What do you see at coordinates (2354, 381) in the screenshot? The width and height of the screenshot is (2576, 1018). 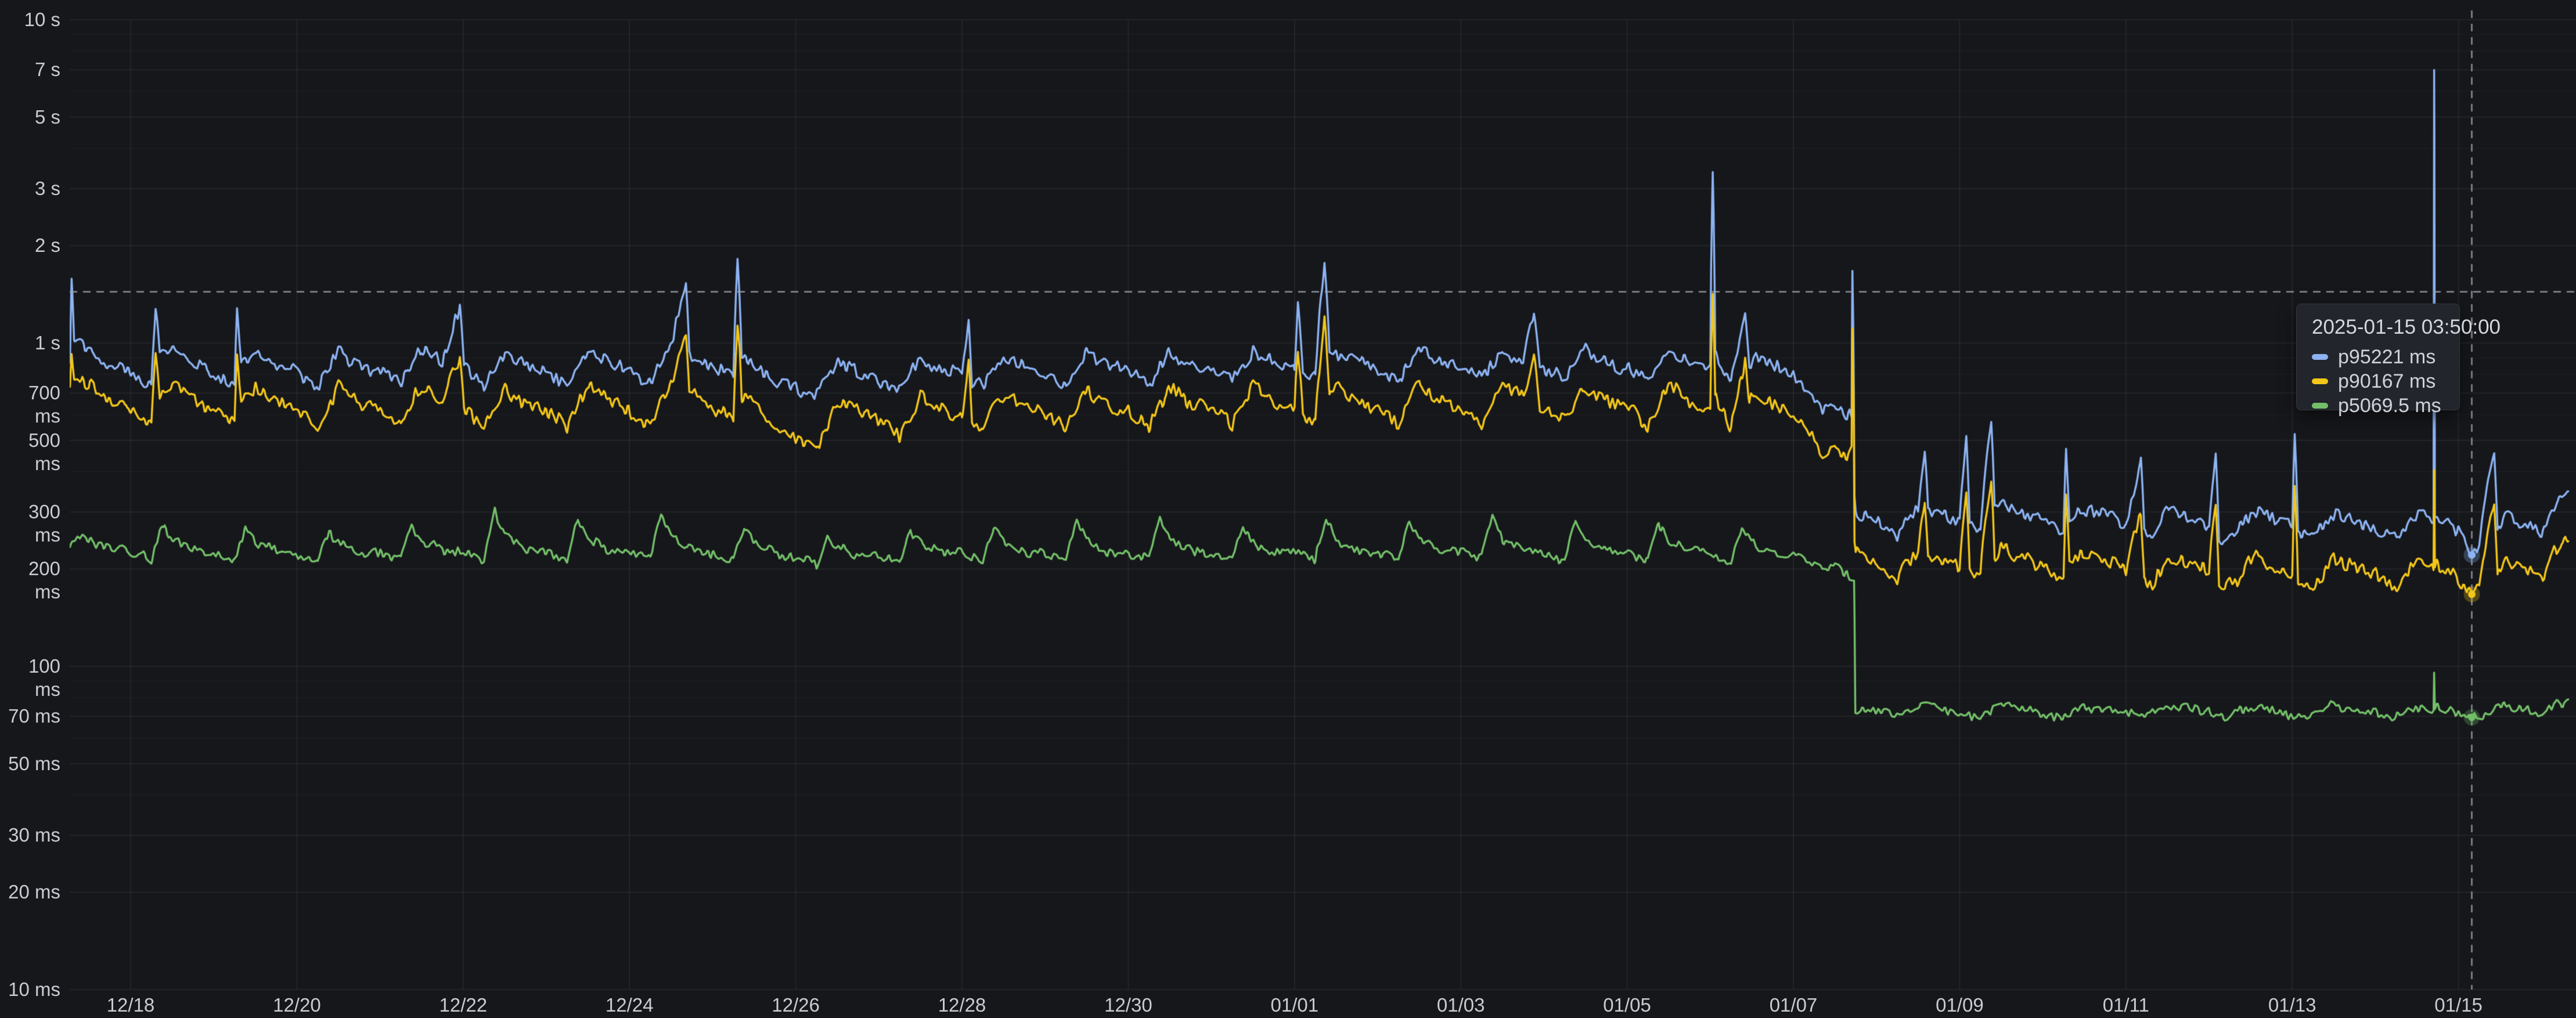 I see `series-label: p90` at bounding box center [2354, 381].